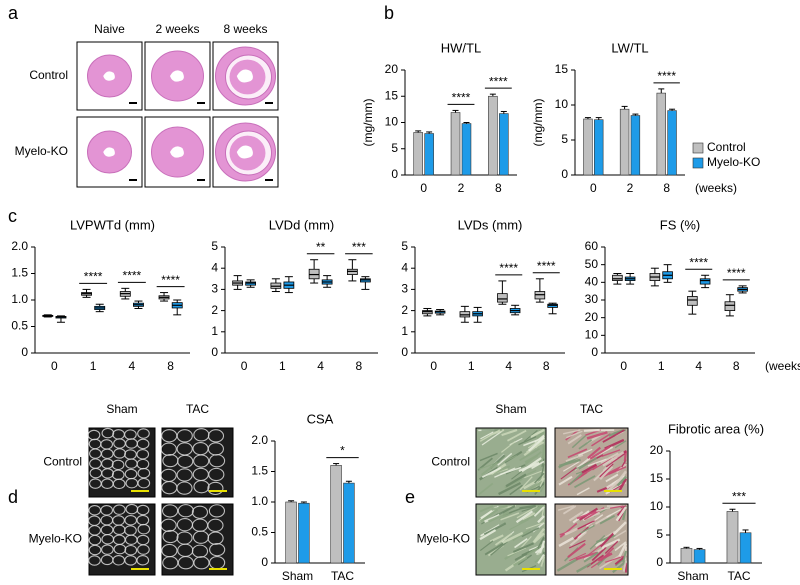  I want to click on legend-label: Myelo-KO, so click(733, 162).